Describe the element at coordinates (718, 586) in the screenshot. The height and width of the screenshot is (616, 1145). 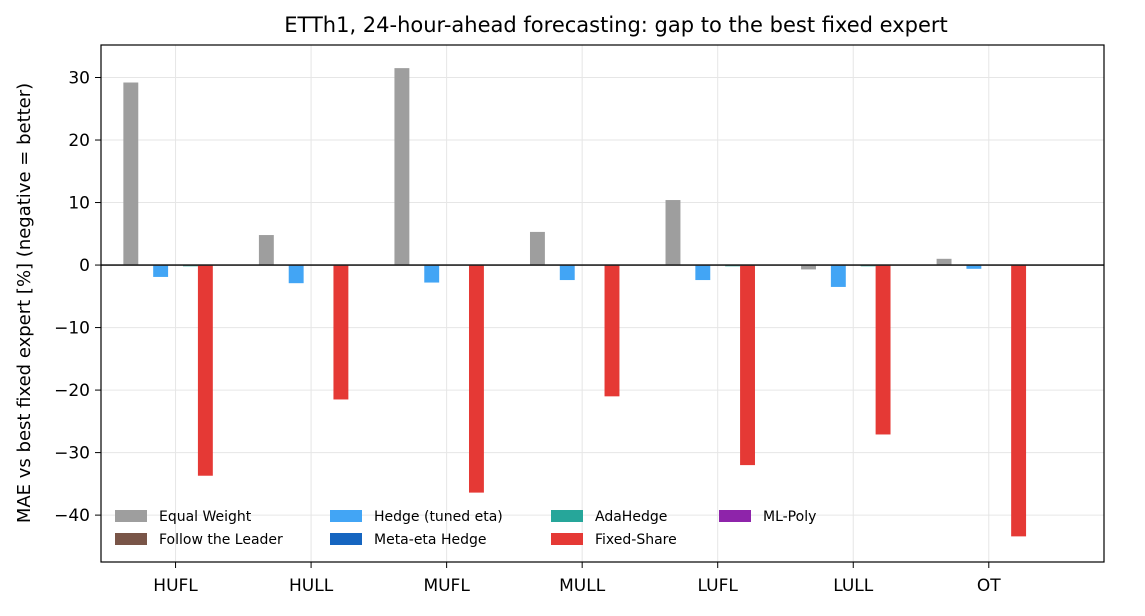
I see `x-tick-label: LUFL` at that location.